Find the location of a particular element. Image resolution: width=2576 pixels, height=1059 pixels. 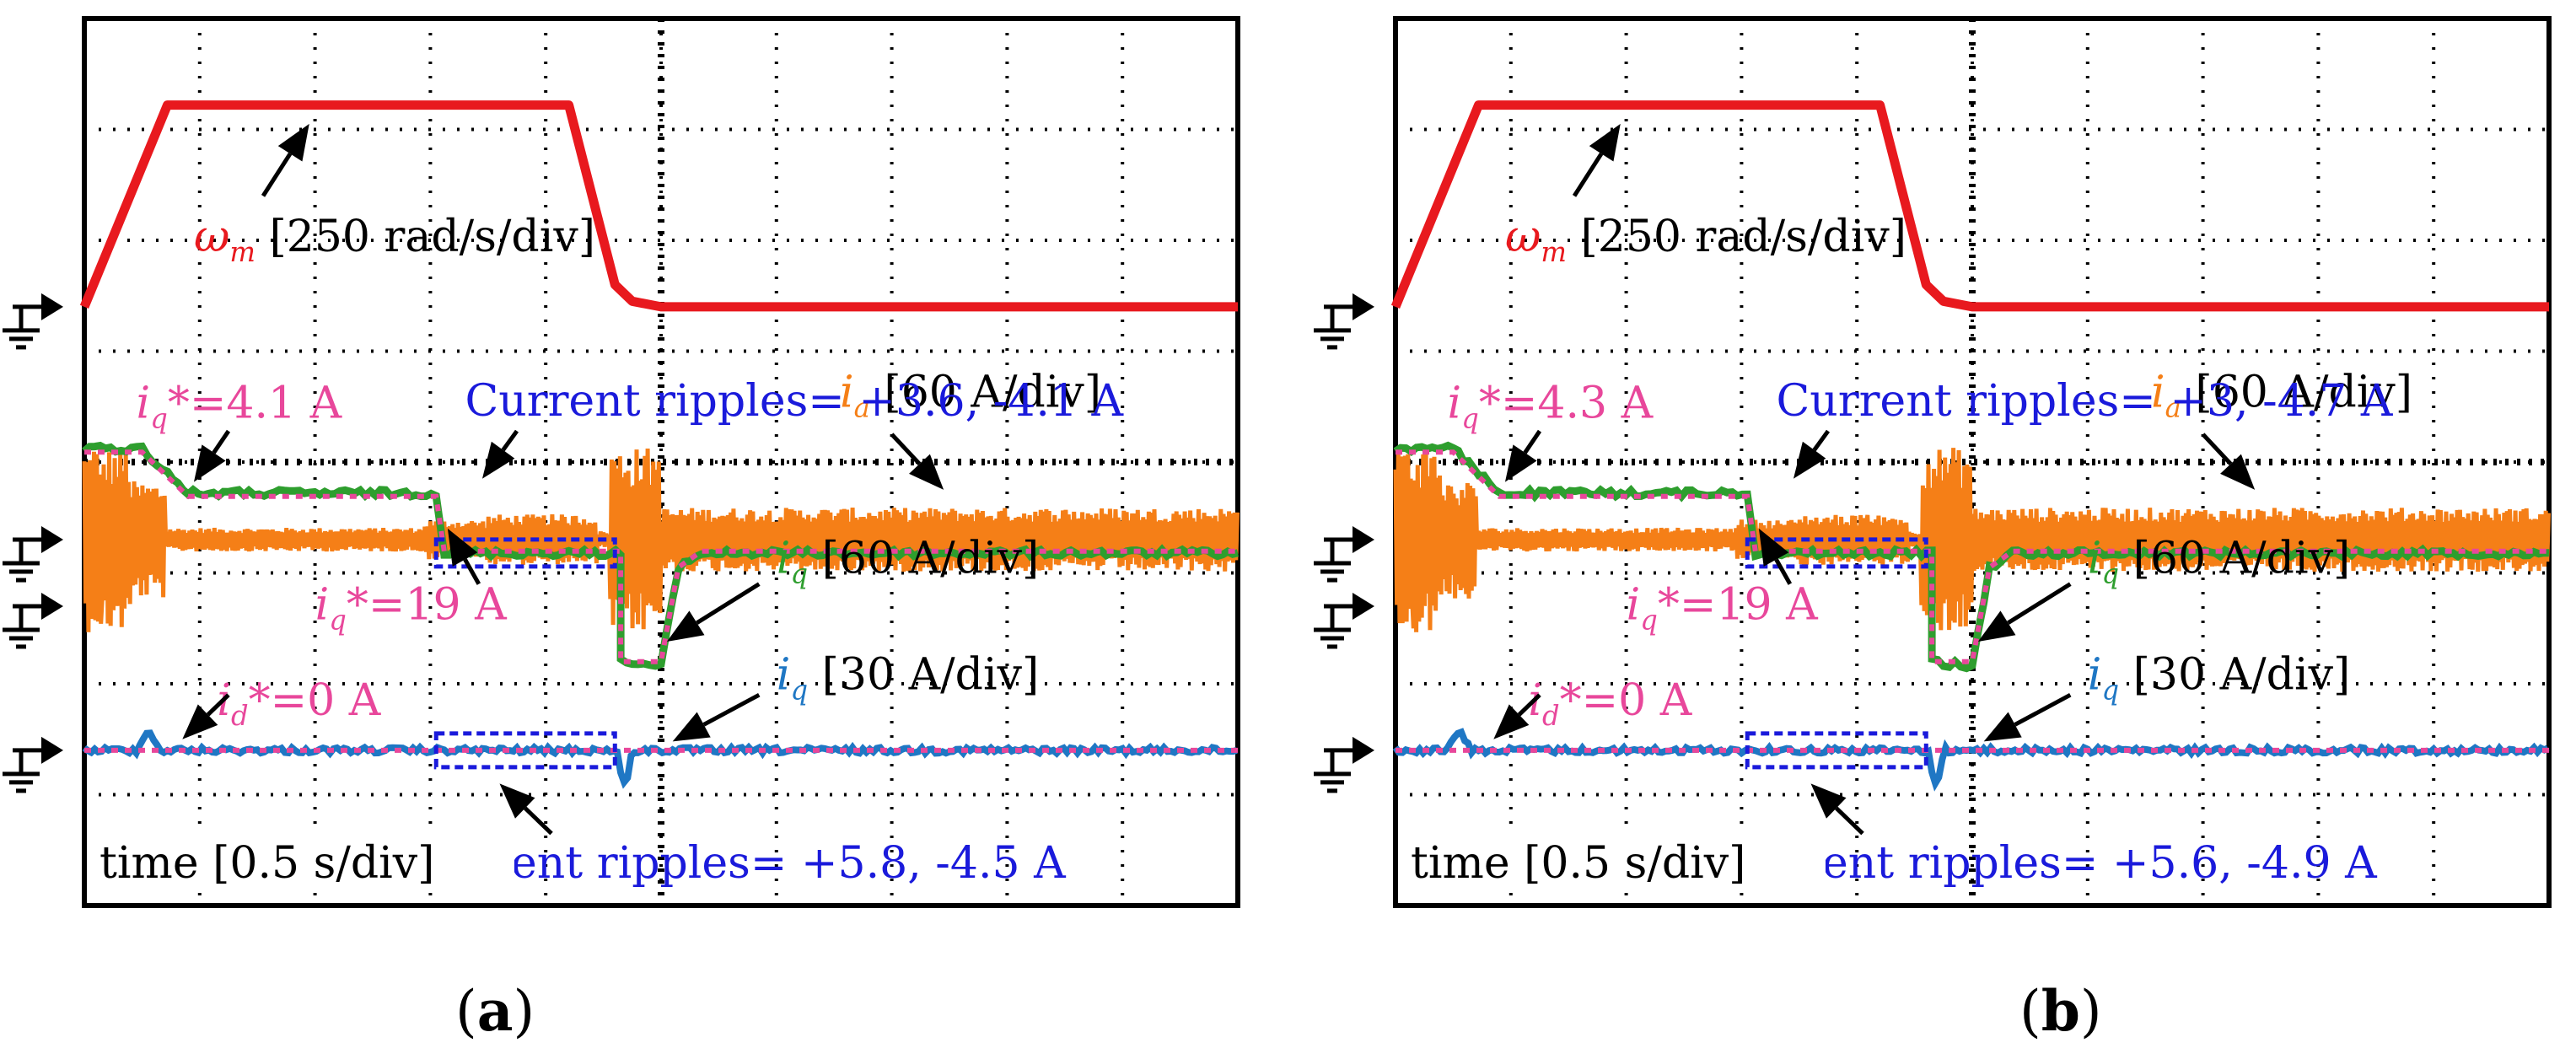

label-iq-ref-start-part-2: *=4.3 A is located at coordinates (1566, 403).